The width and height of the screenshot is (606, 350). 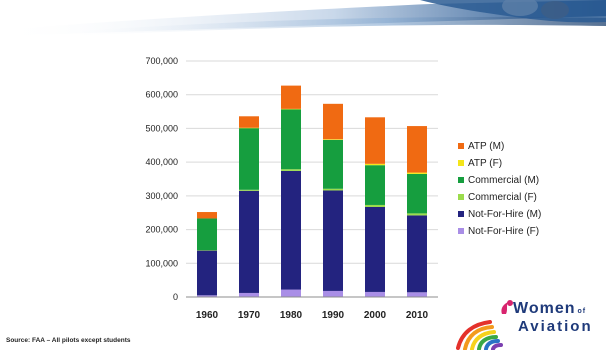 I want to click on legend-label: Not-For-Hire (F), so click(x=503, y=231).